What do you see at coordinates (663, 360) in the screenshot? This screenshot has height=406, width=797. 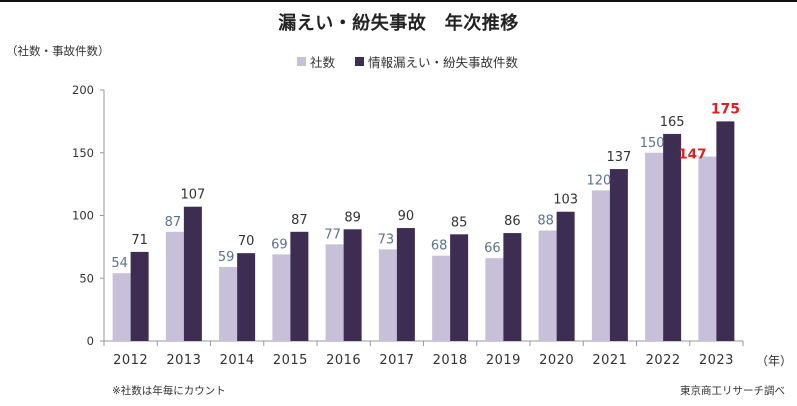 I see `x-tick-label: 2022` at bounding box center [663, 360].